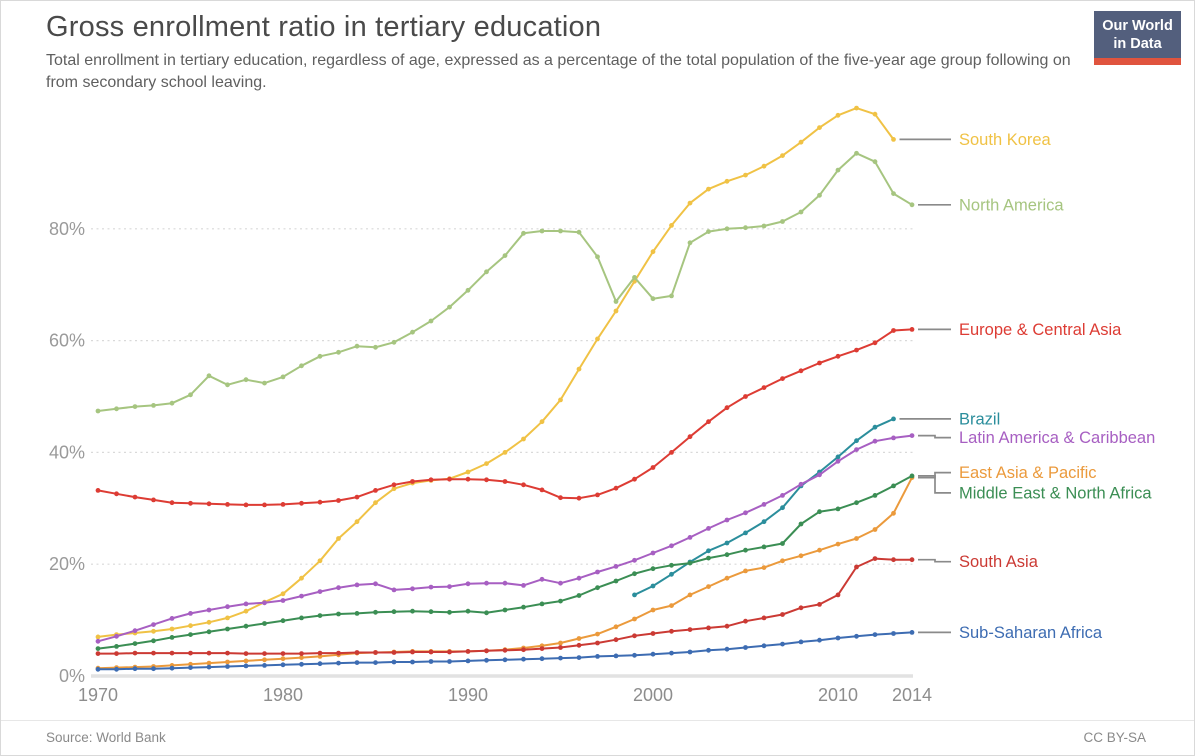  I want to click on x-tick-label: 2014, so click(912, 695).